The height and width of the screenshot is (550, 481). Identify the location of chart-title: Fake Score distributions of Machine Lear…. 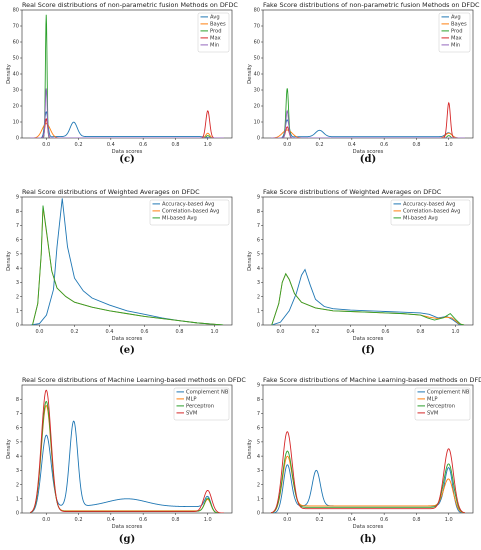
(372, 380).